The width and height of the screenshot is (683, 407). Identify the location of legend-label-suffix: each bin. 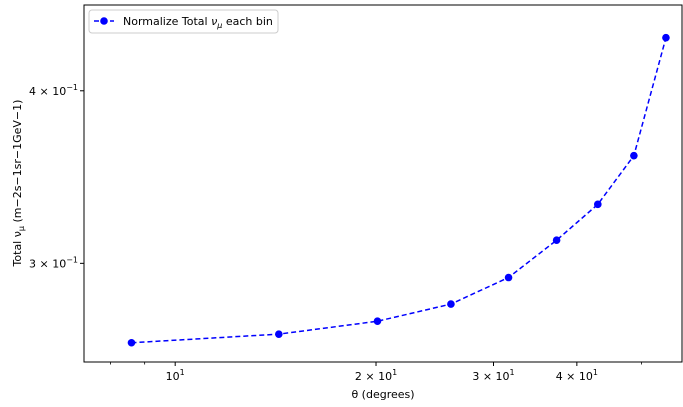
(247, 21).